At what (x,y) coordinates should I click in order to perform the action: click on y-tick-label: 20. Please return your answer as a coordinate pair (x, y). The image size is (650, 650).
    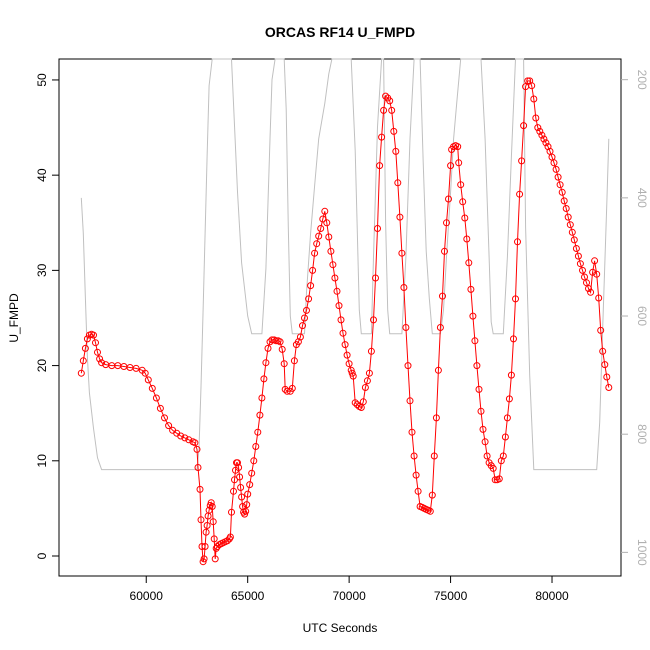
    Looking at the image, I should click on (42, 366).